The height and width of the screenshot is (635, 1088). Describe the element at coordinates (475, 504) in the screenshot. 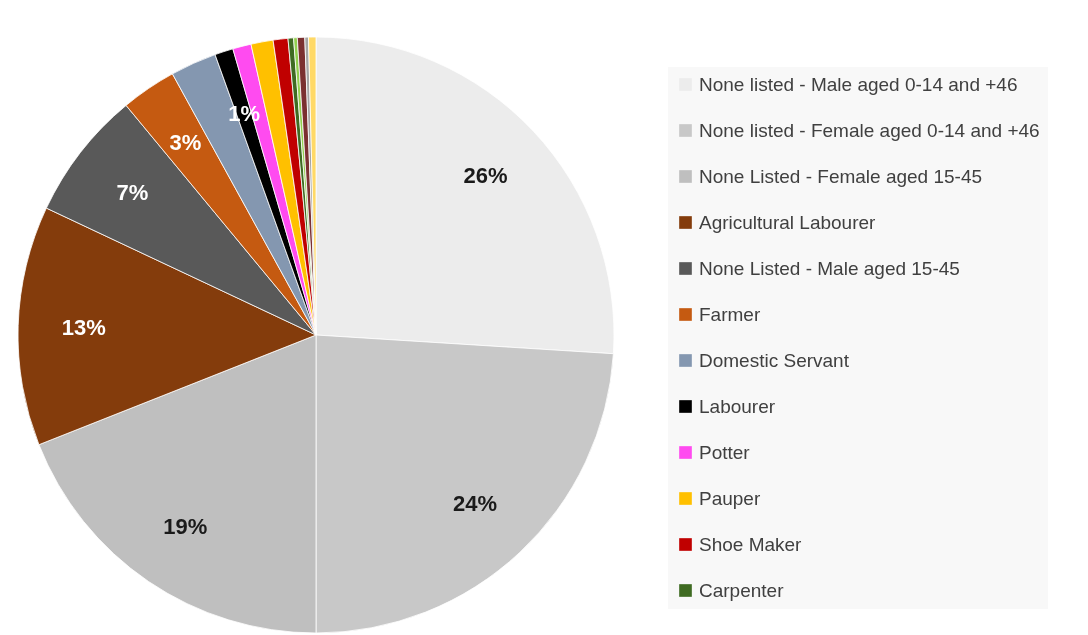

I see `data-label: 24%` at that location.